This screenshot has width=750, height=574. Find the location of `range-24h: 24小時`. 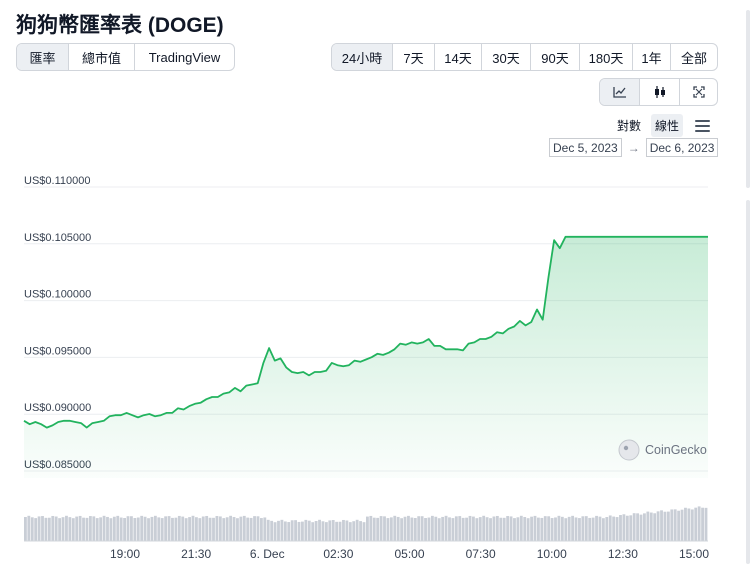

range-24h: 24小時 is located at coordinates (362, 57).